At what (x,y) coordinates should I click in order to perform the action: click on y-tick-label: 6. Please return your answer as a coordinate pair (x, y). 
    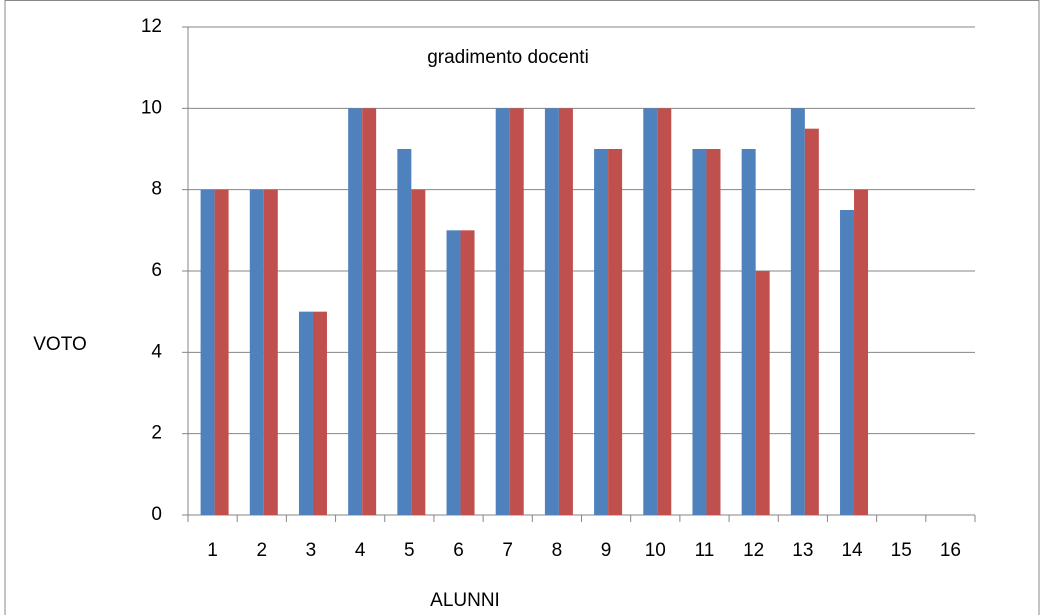
    Looking at the image, I should click on (156, 270).